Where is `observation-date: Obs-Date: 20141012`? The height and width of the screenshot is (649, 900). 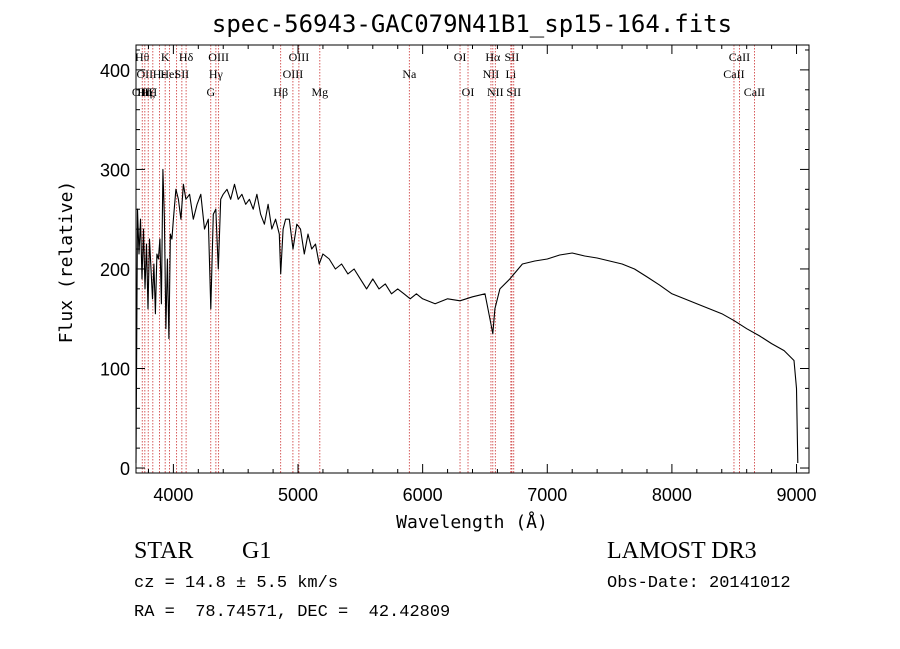 observation-date: Obs-Date: 20141012 is located at coordinates (699, 583).